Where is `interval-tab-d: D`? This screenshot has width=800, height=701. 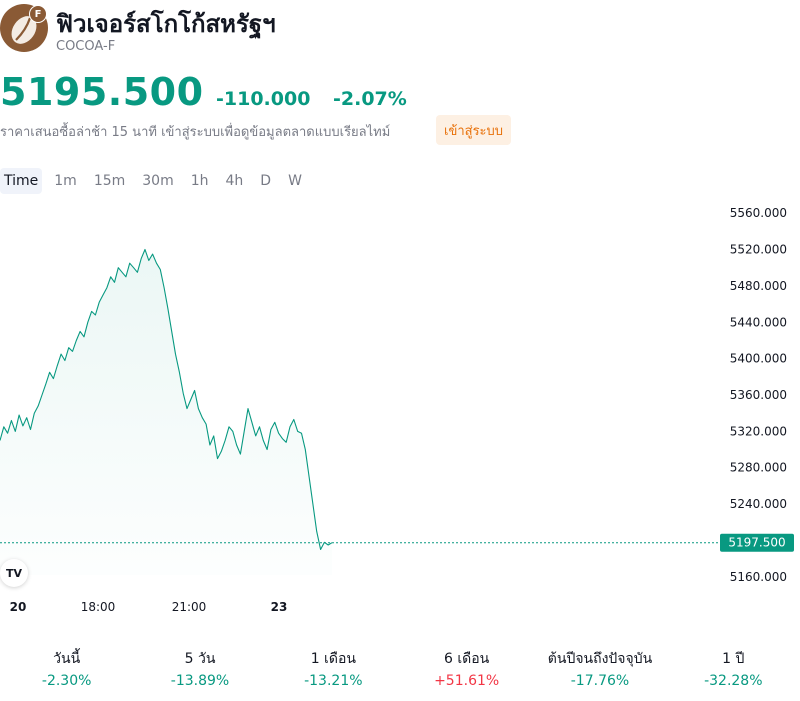
interval-tab-d: D is located at coordinates (266, 181).